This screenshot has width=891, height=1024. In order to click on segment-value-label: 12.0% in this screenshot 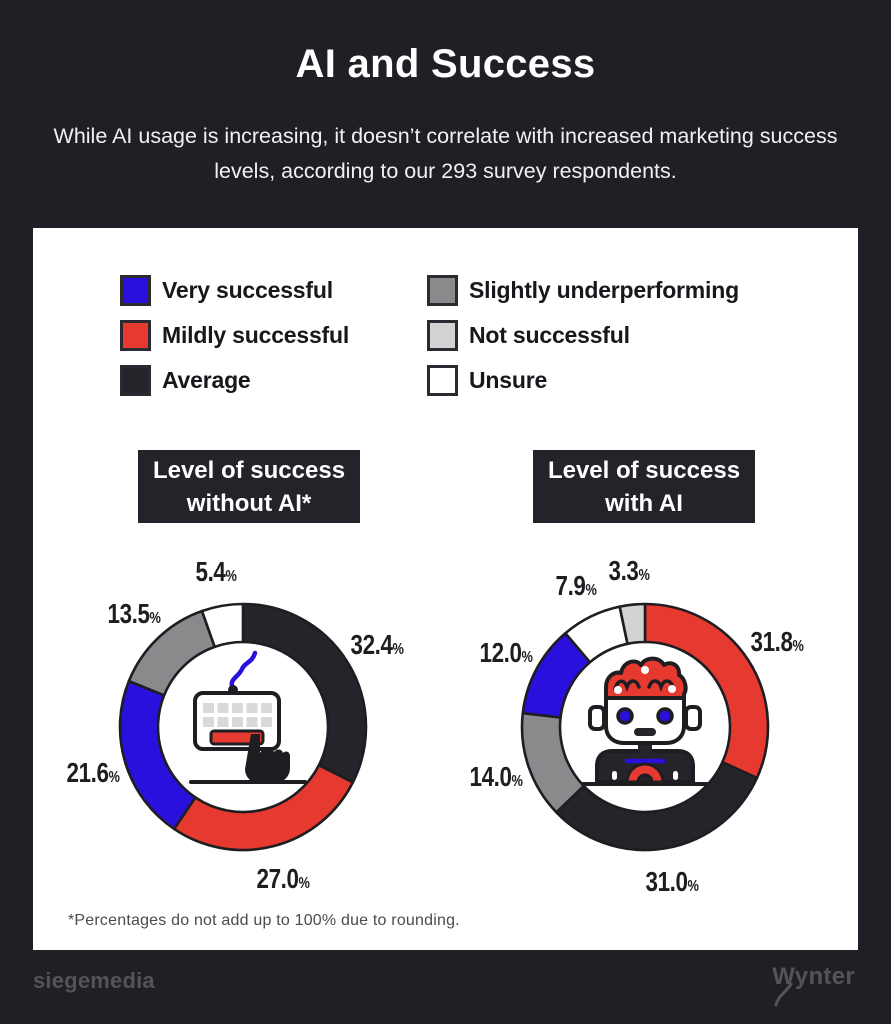, I will do `click(506, 653)`.